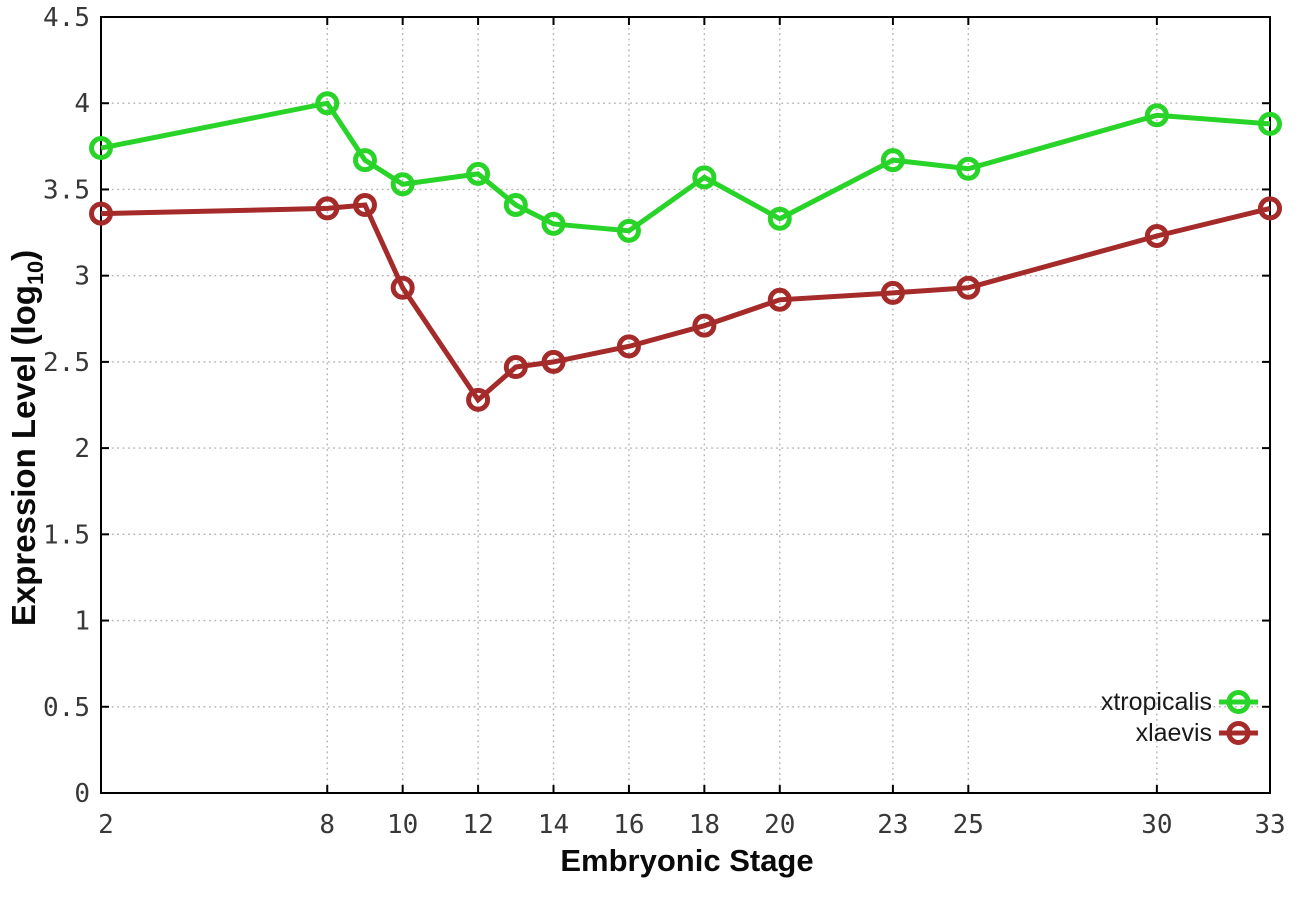 This screenshot has height=907, width=1296. I want to click on y-axis-title-text: Expression Level (log, so click(24, 456).